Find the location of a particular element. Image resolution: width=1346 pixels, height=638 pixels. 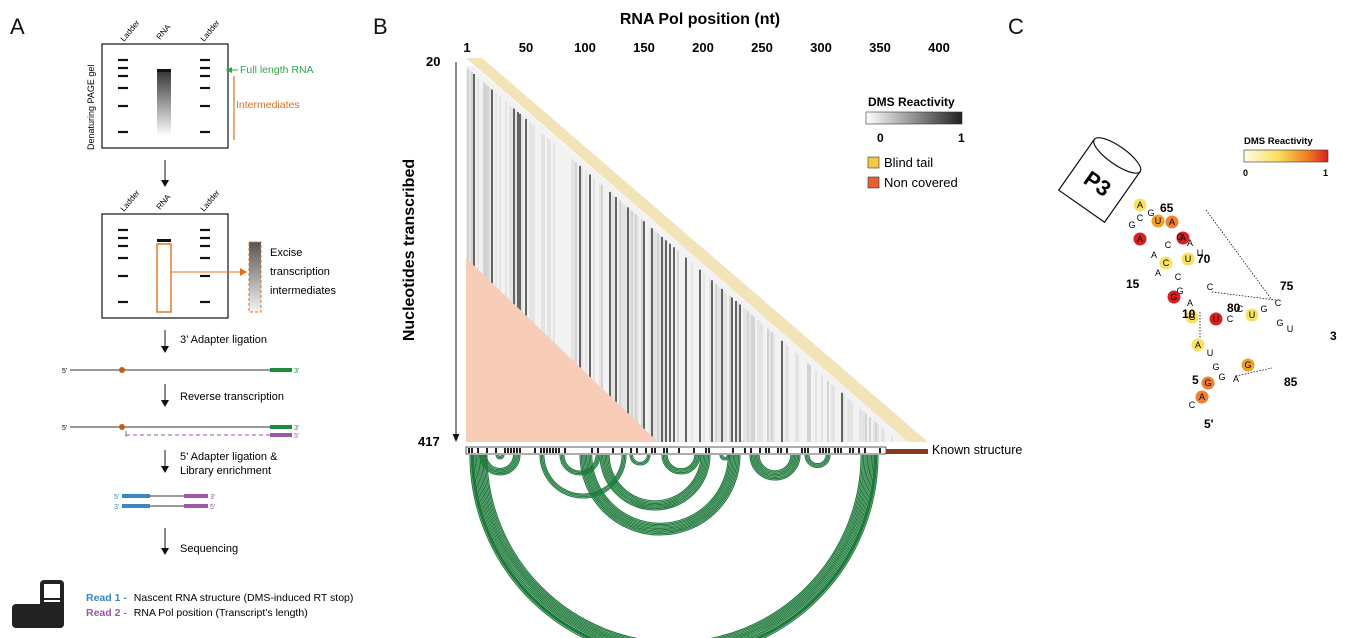

read-2-prefix: Read 2 - is located at coordinates (106, 613).